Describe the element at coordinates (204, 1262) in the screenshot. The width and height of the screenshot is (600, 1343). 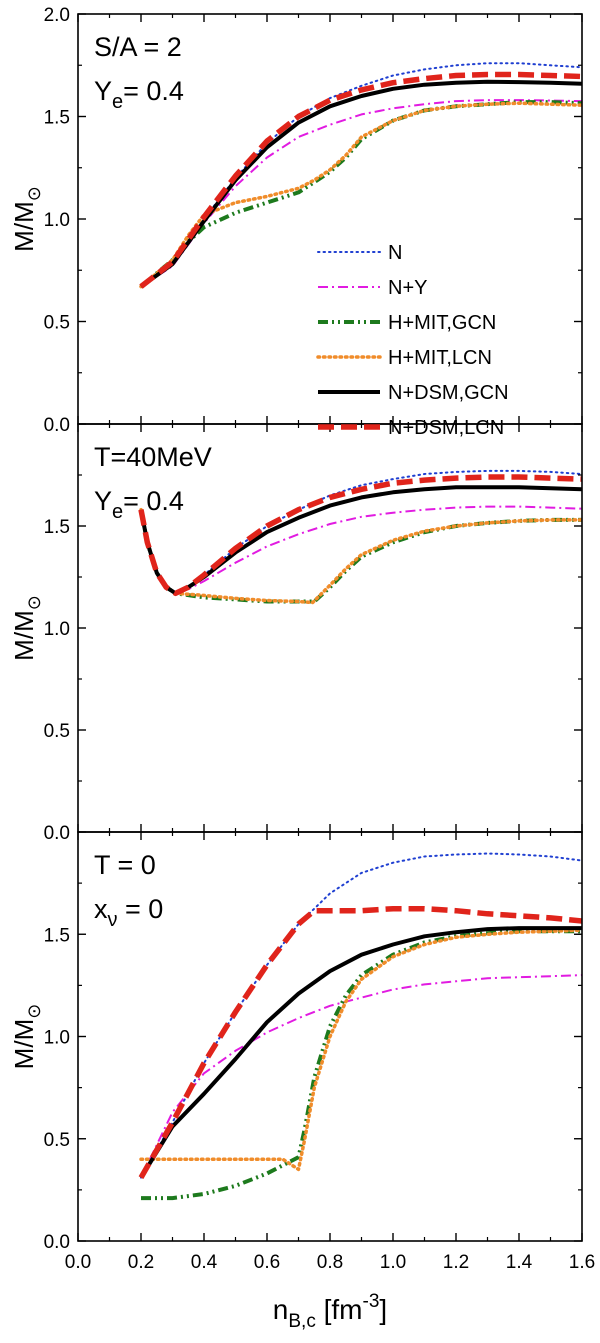
I see `x-tick-label: 0.4` at that location.